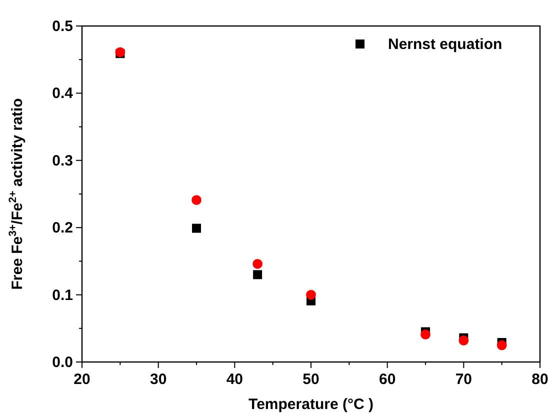 The image size is (550, 417). I want to click on y-tick-label: 0.1, so click(62, 295).